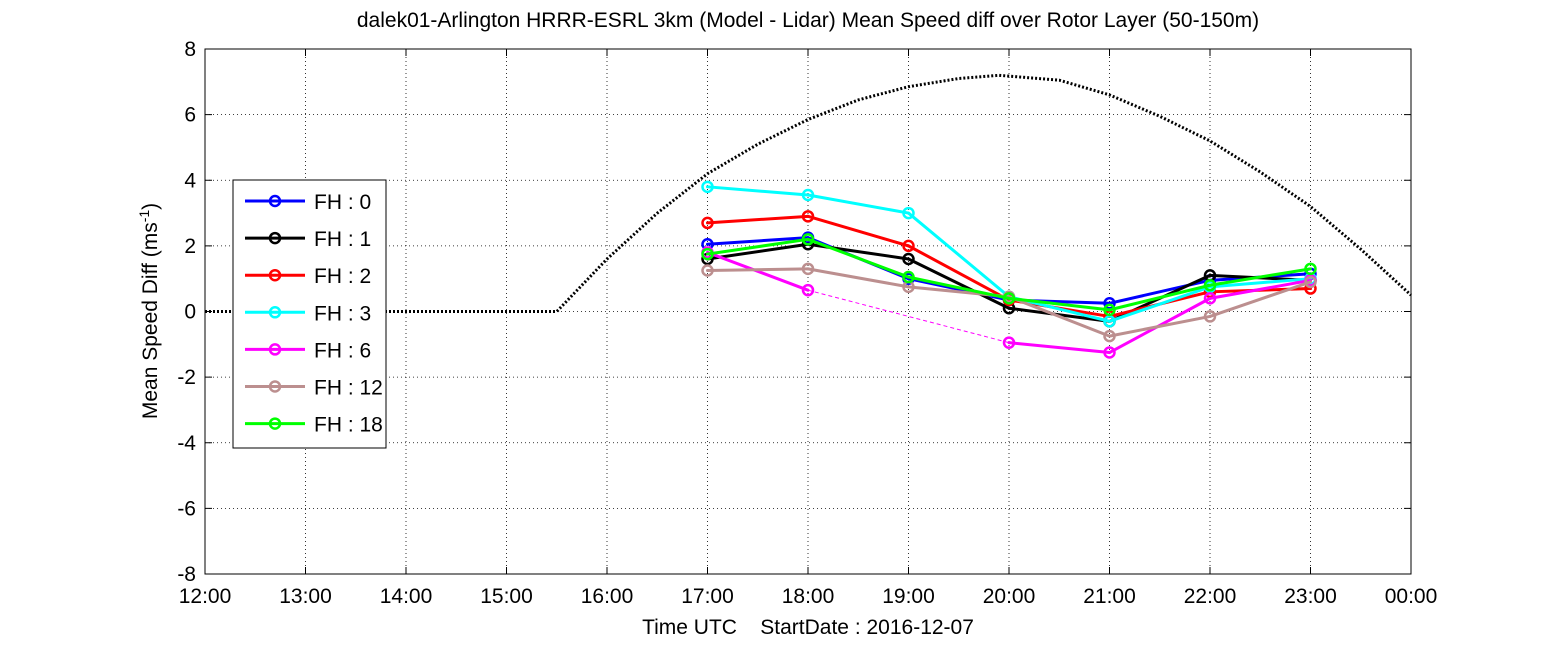 Image resolution: width=1559 pixels, height=656 pixels. Describe the element at coordinates (348, 388) in the screenshot. I see `legend-label: FH : 12` at that location.